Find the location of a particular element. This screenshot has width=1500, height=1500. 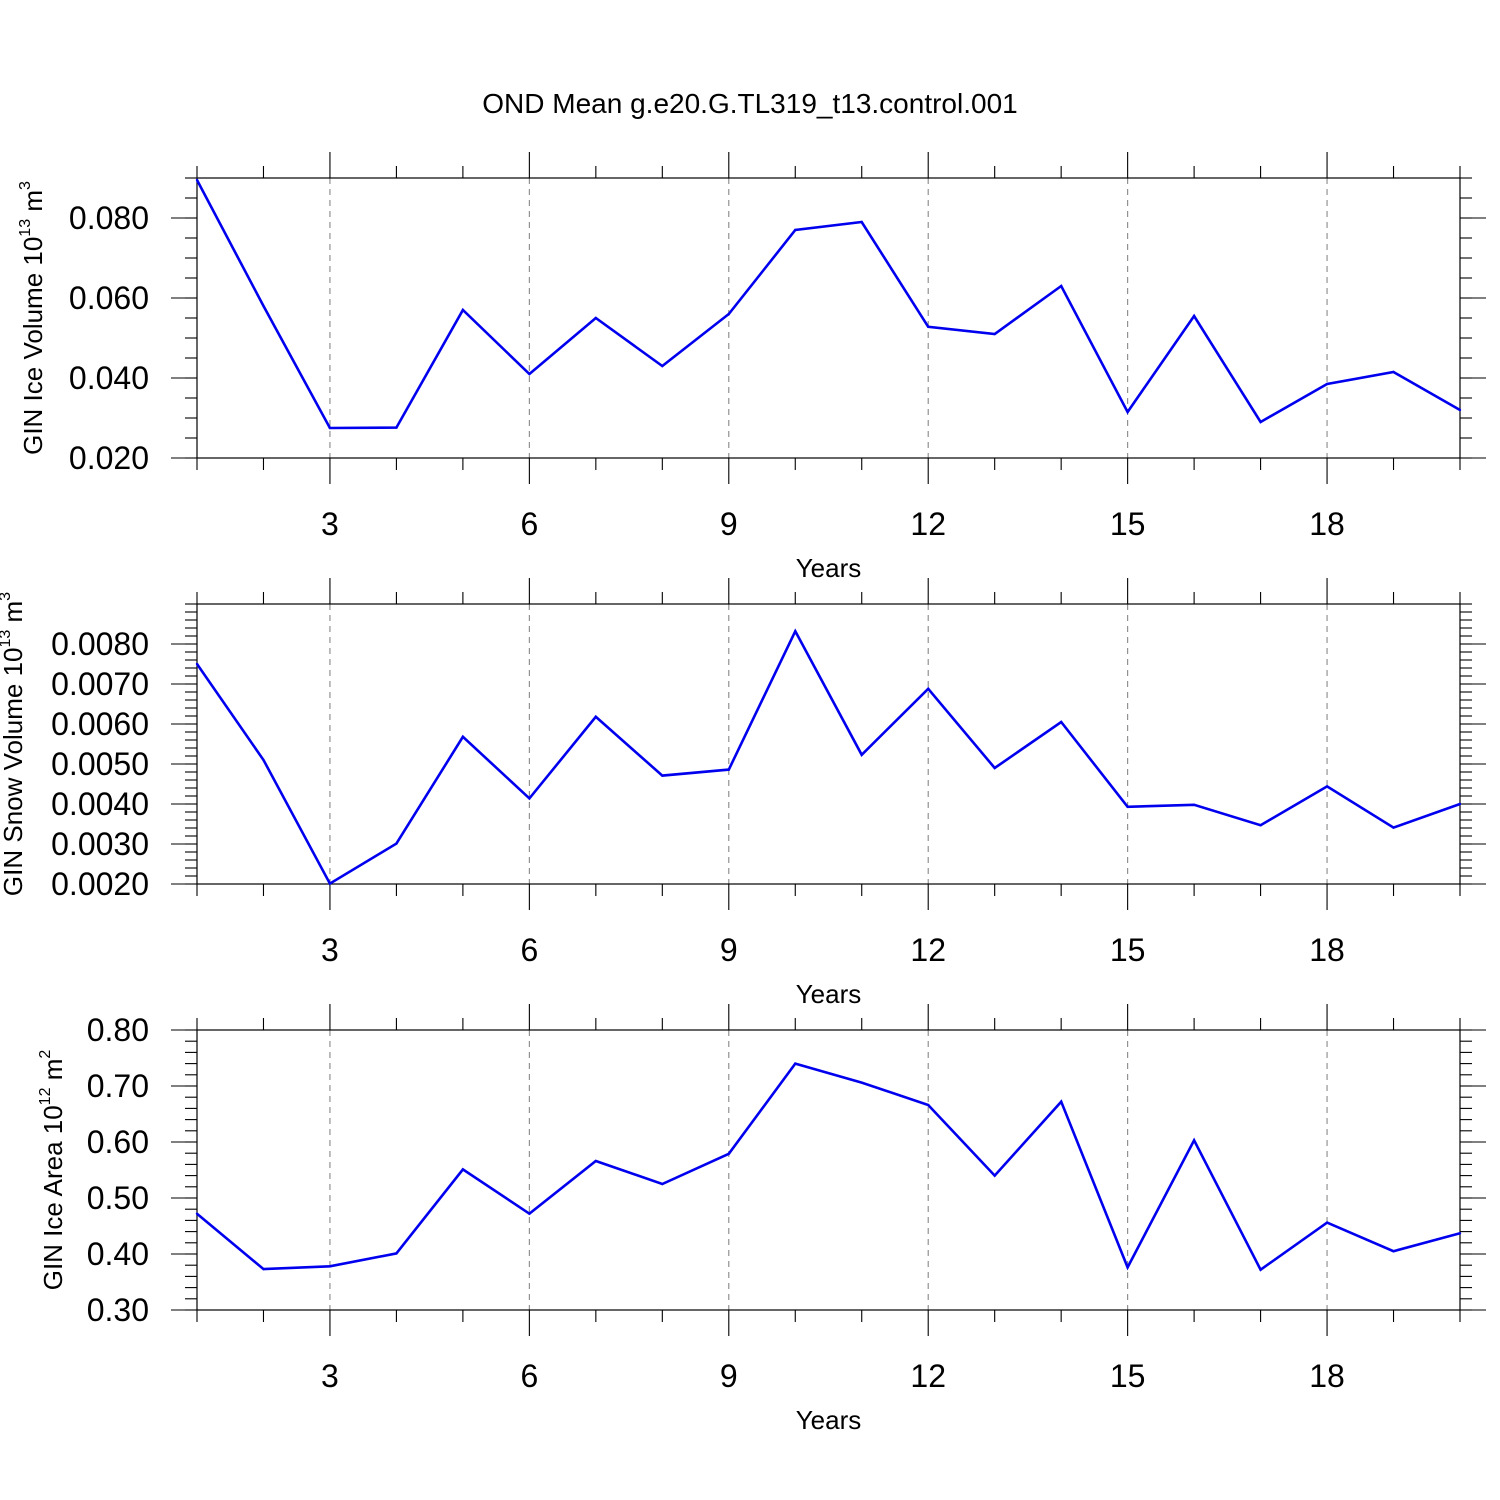

y-tick-label: 0.0080 is located at coordinates (100, 644).